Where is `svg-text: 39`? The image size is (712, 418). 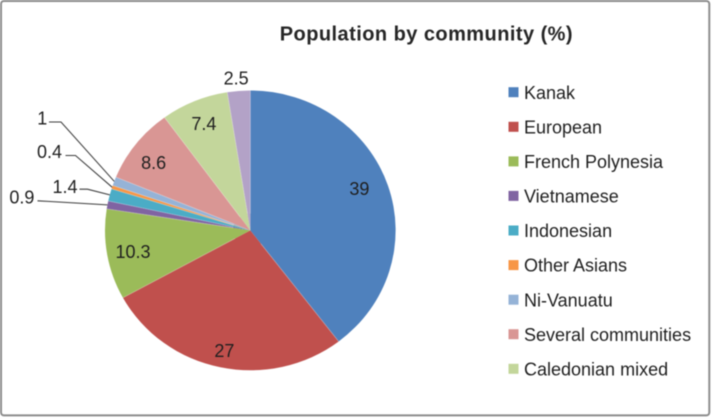 svg-text: 39 is located at coordinates (359, 189).